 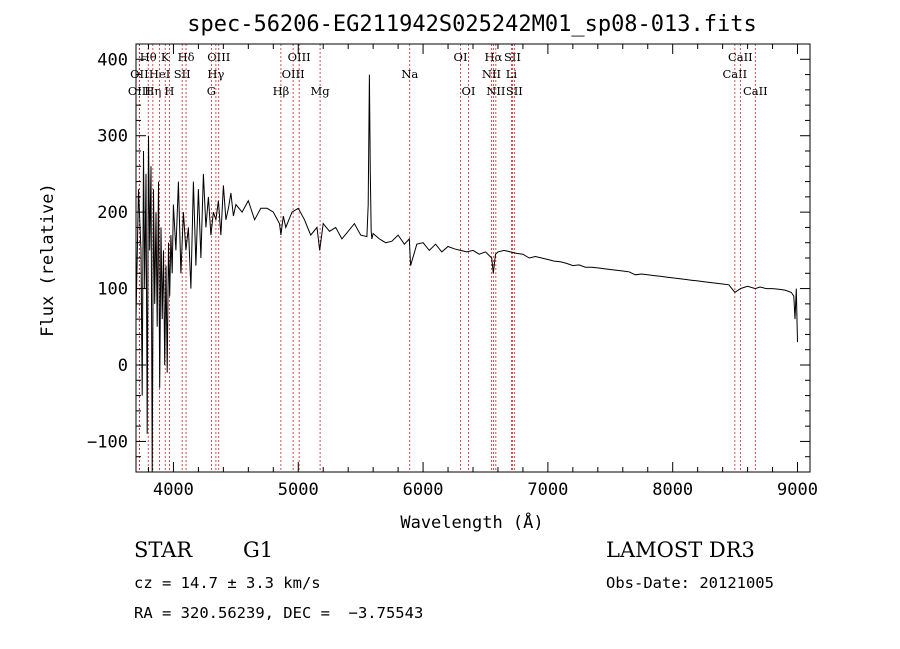 What do you see at coordinates (152, 91) in the screenshot?
I see `spectral-line-label: Hη` at bounding box center [152, 91].